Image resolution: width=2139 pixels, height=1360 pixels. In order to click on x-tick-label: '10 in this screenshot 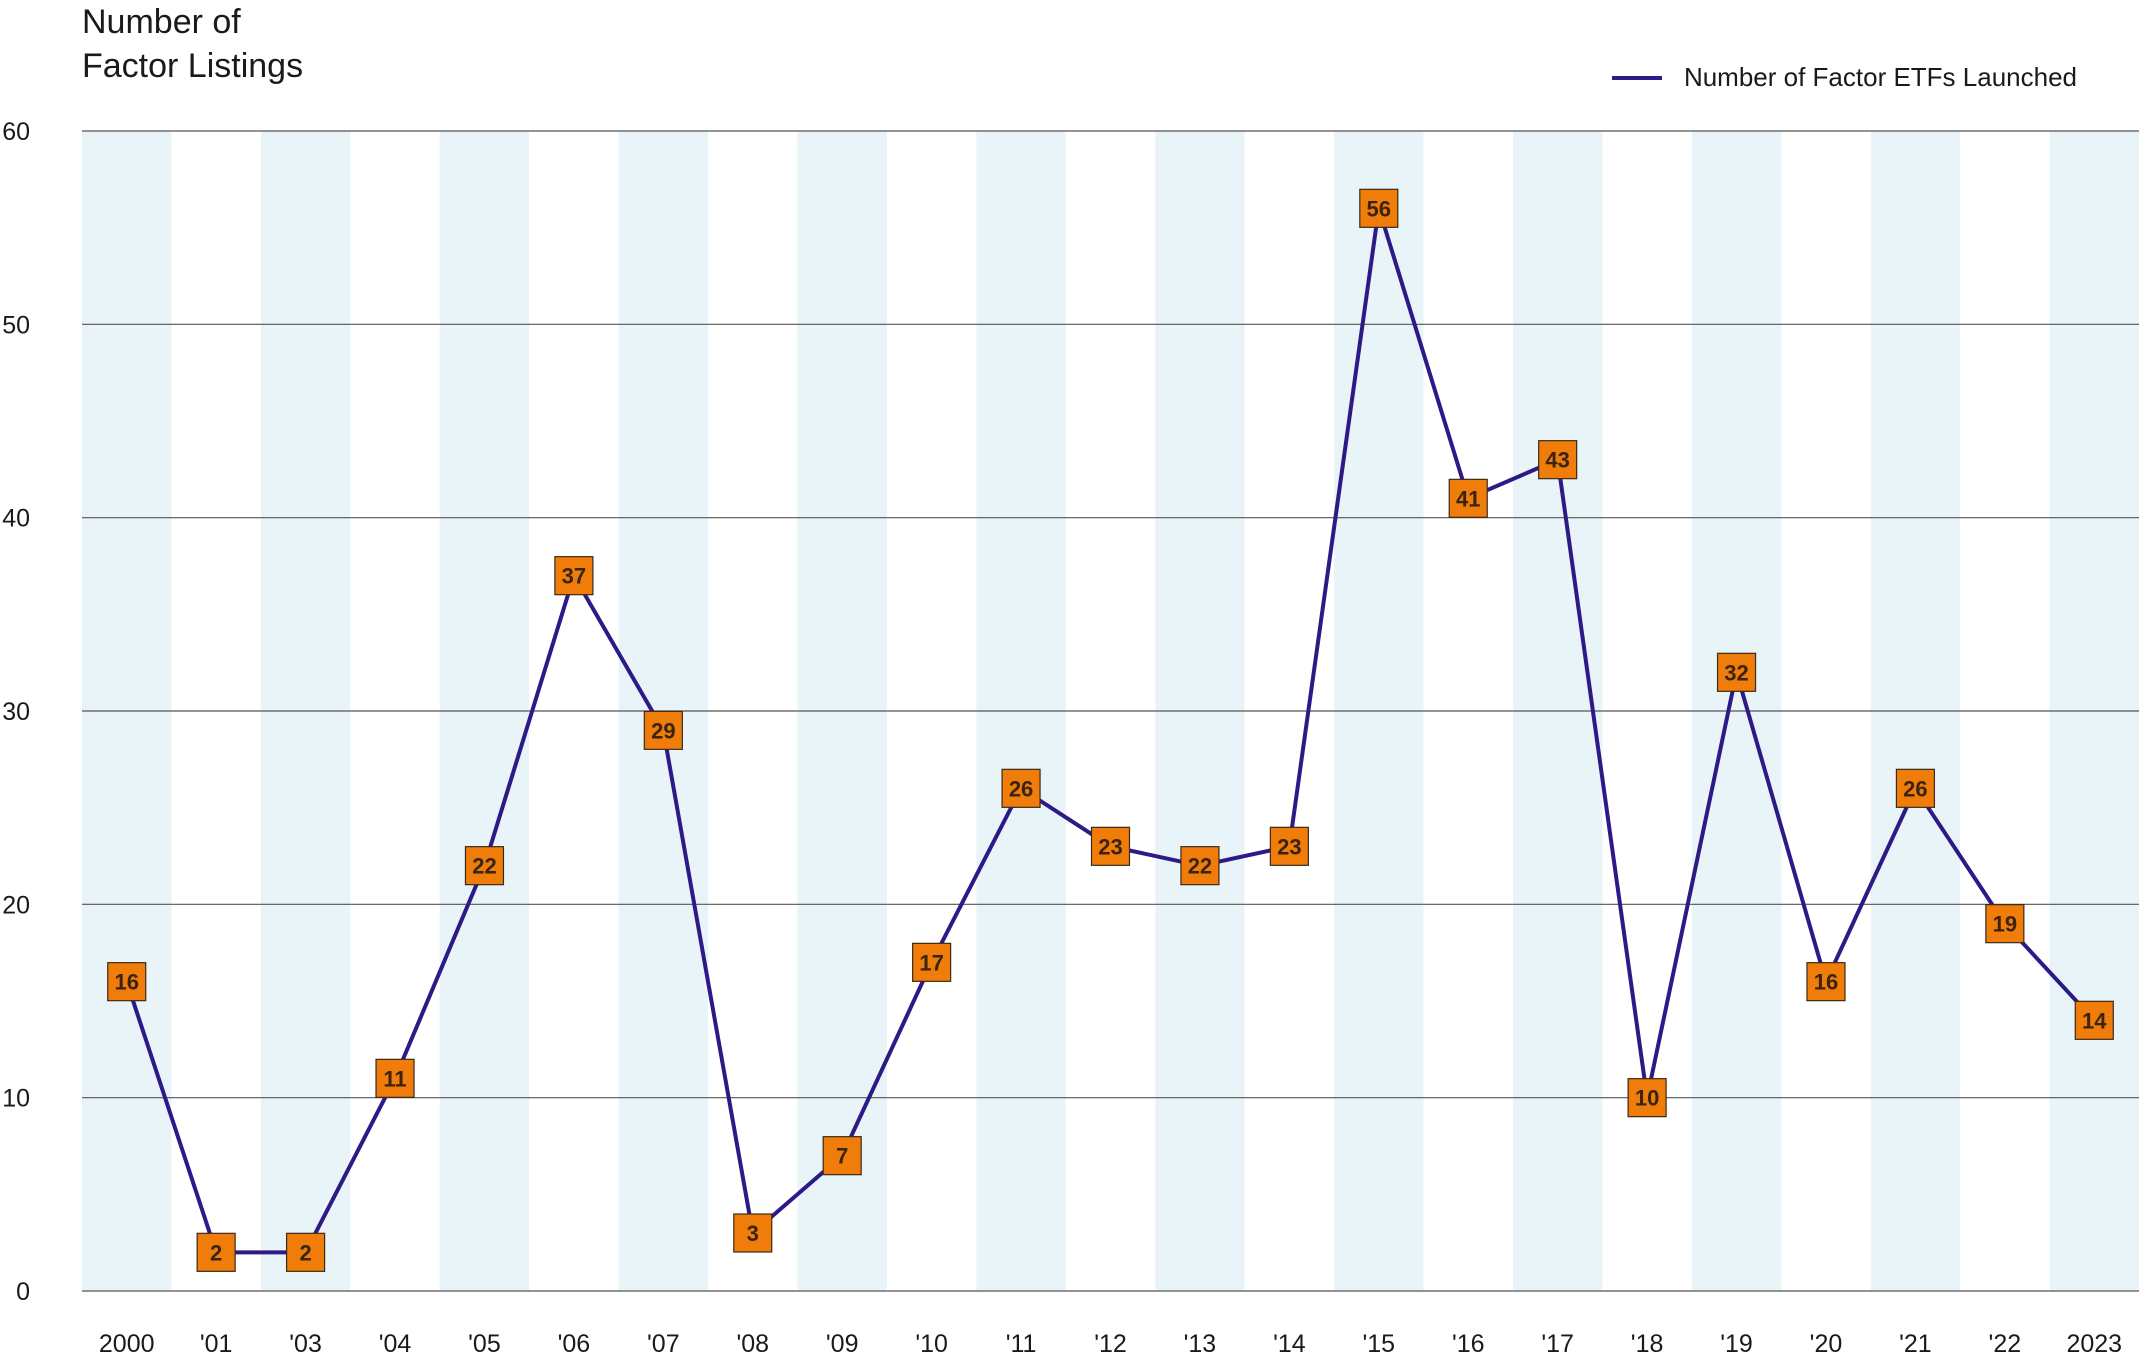, I will do `click(931, 1344)`.